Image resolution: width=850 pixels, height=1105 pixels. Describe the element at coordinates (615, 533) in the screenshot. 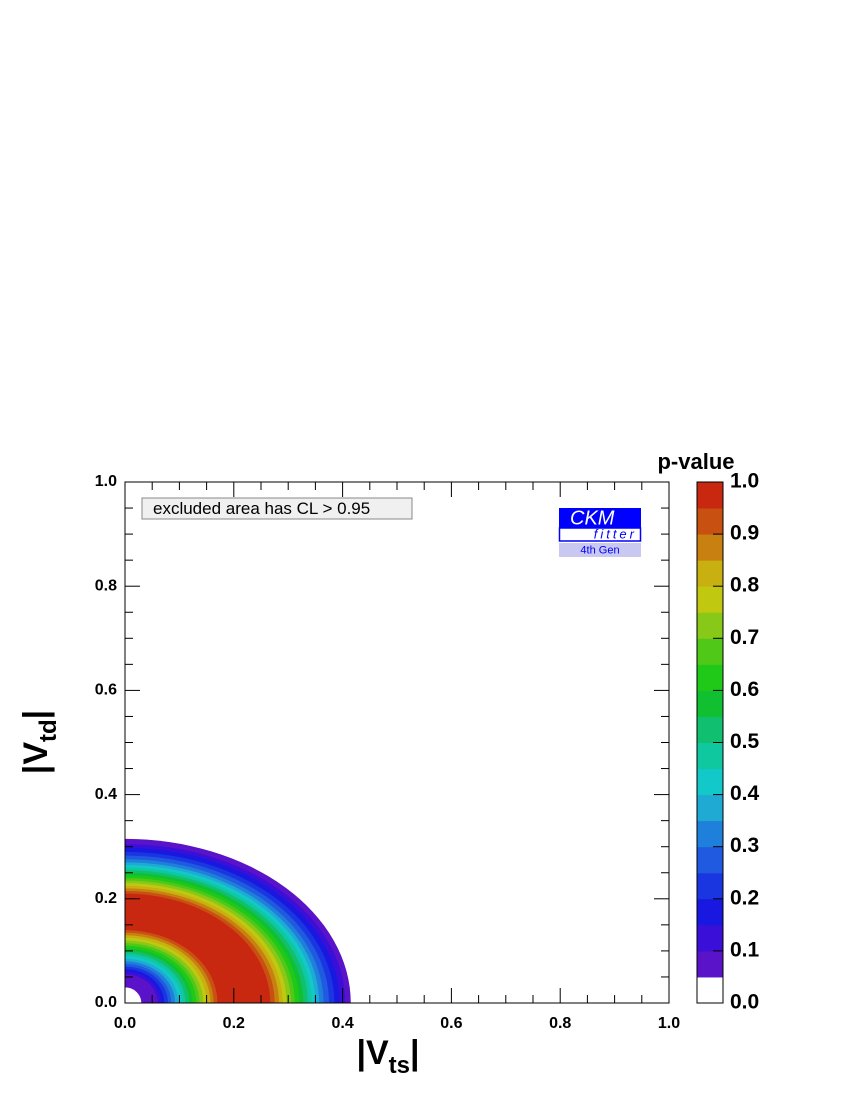

I see `logo-middle: fitter` at that location.